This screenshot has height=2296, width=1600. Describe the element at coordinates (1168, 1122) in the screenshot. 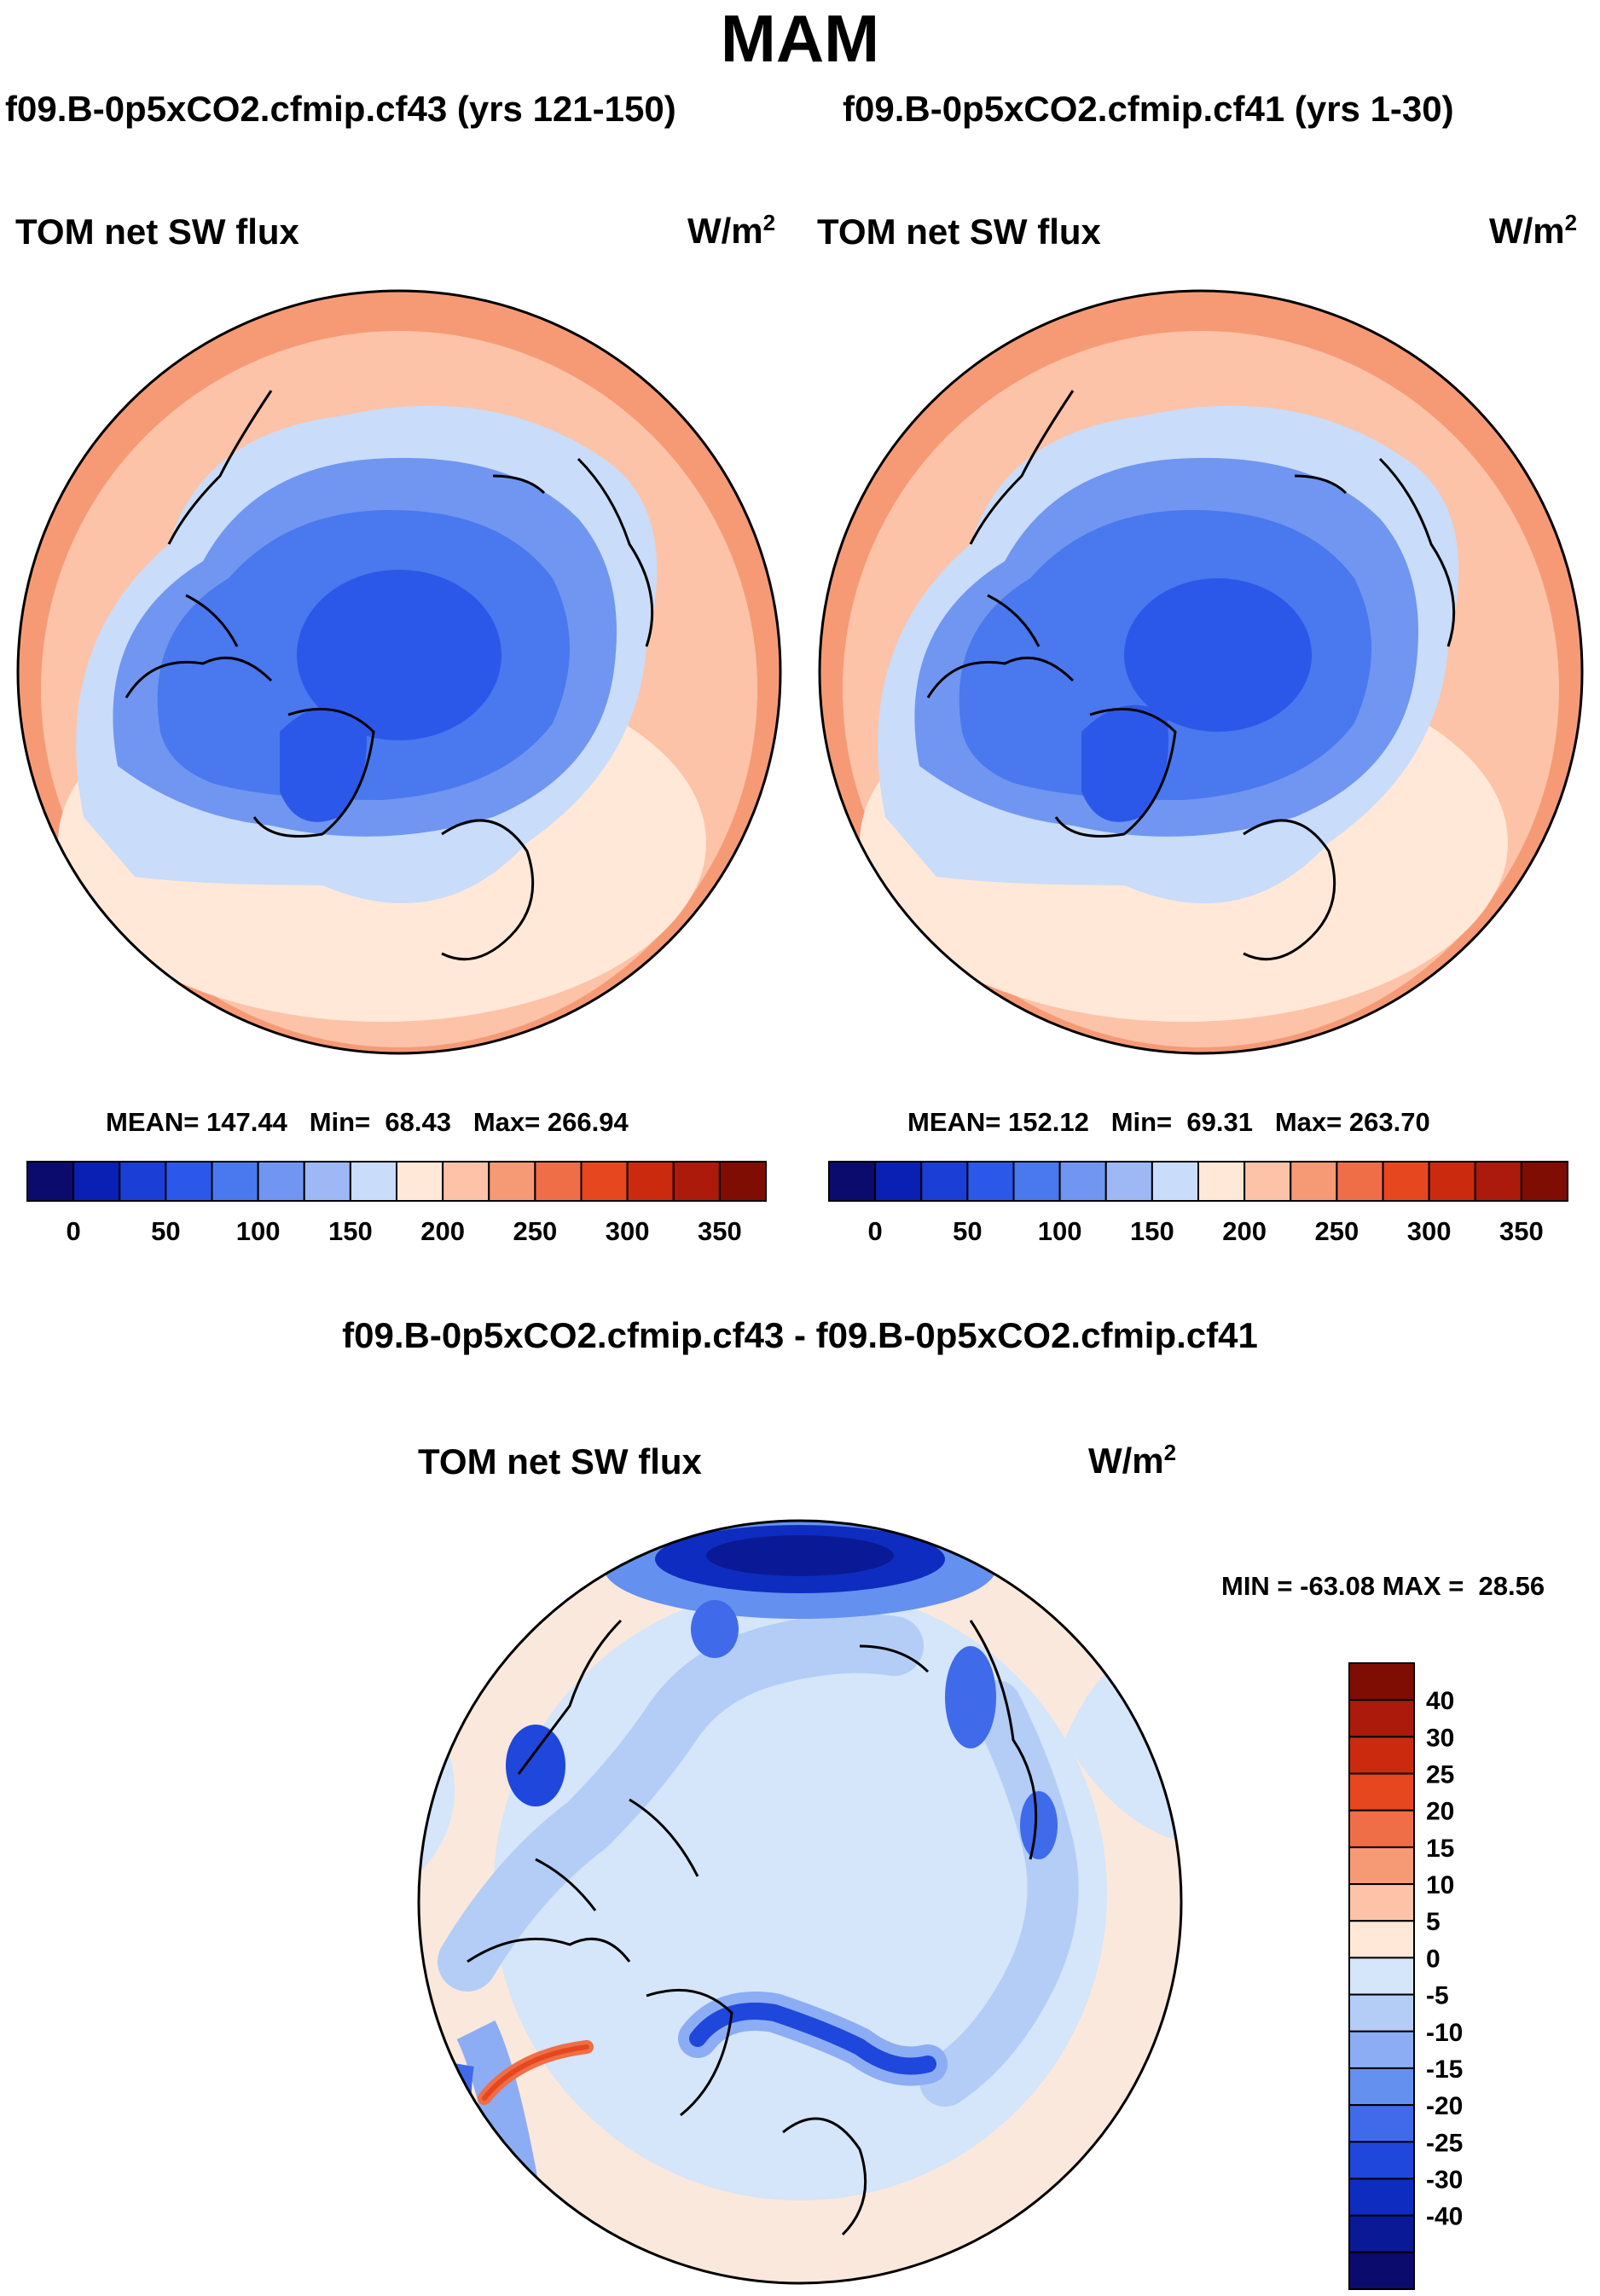

I see `right-stats: MEAN= 152.12 Min= 69.31 Max= 263.70` at that location.